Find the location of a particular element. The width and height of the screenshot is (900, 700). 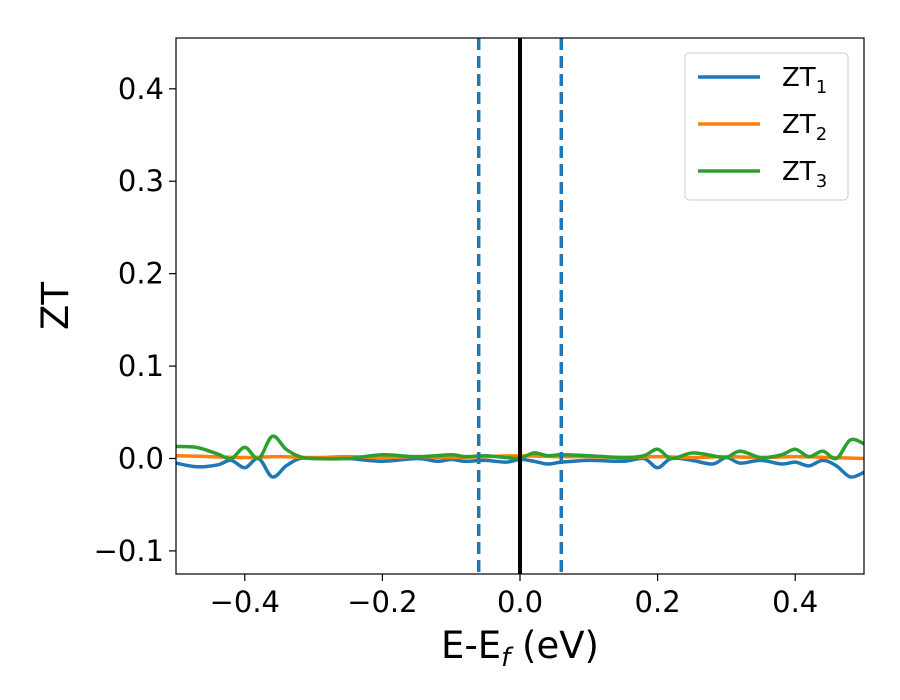

x-tick-label: −0.4 is located at coordinates (245, 602).